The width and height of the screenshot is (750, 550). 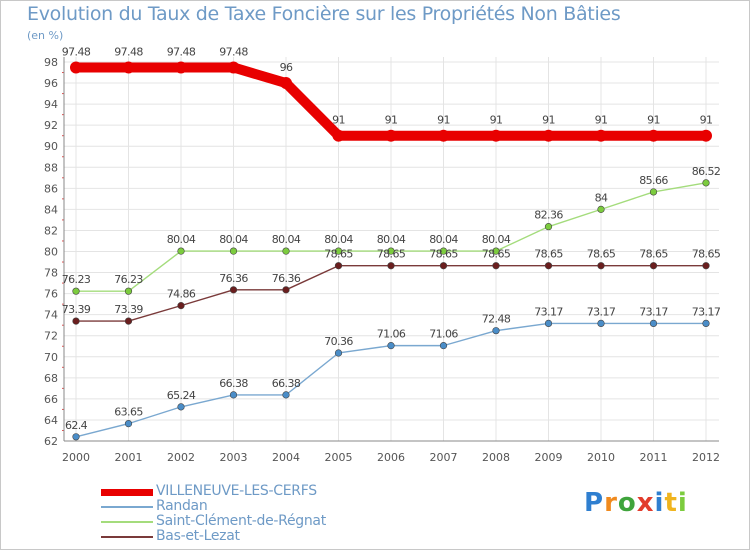 I want to click on y-tick-label: 92, so click(x=51, y=125).